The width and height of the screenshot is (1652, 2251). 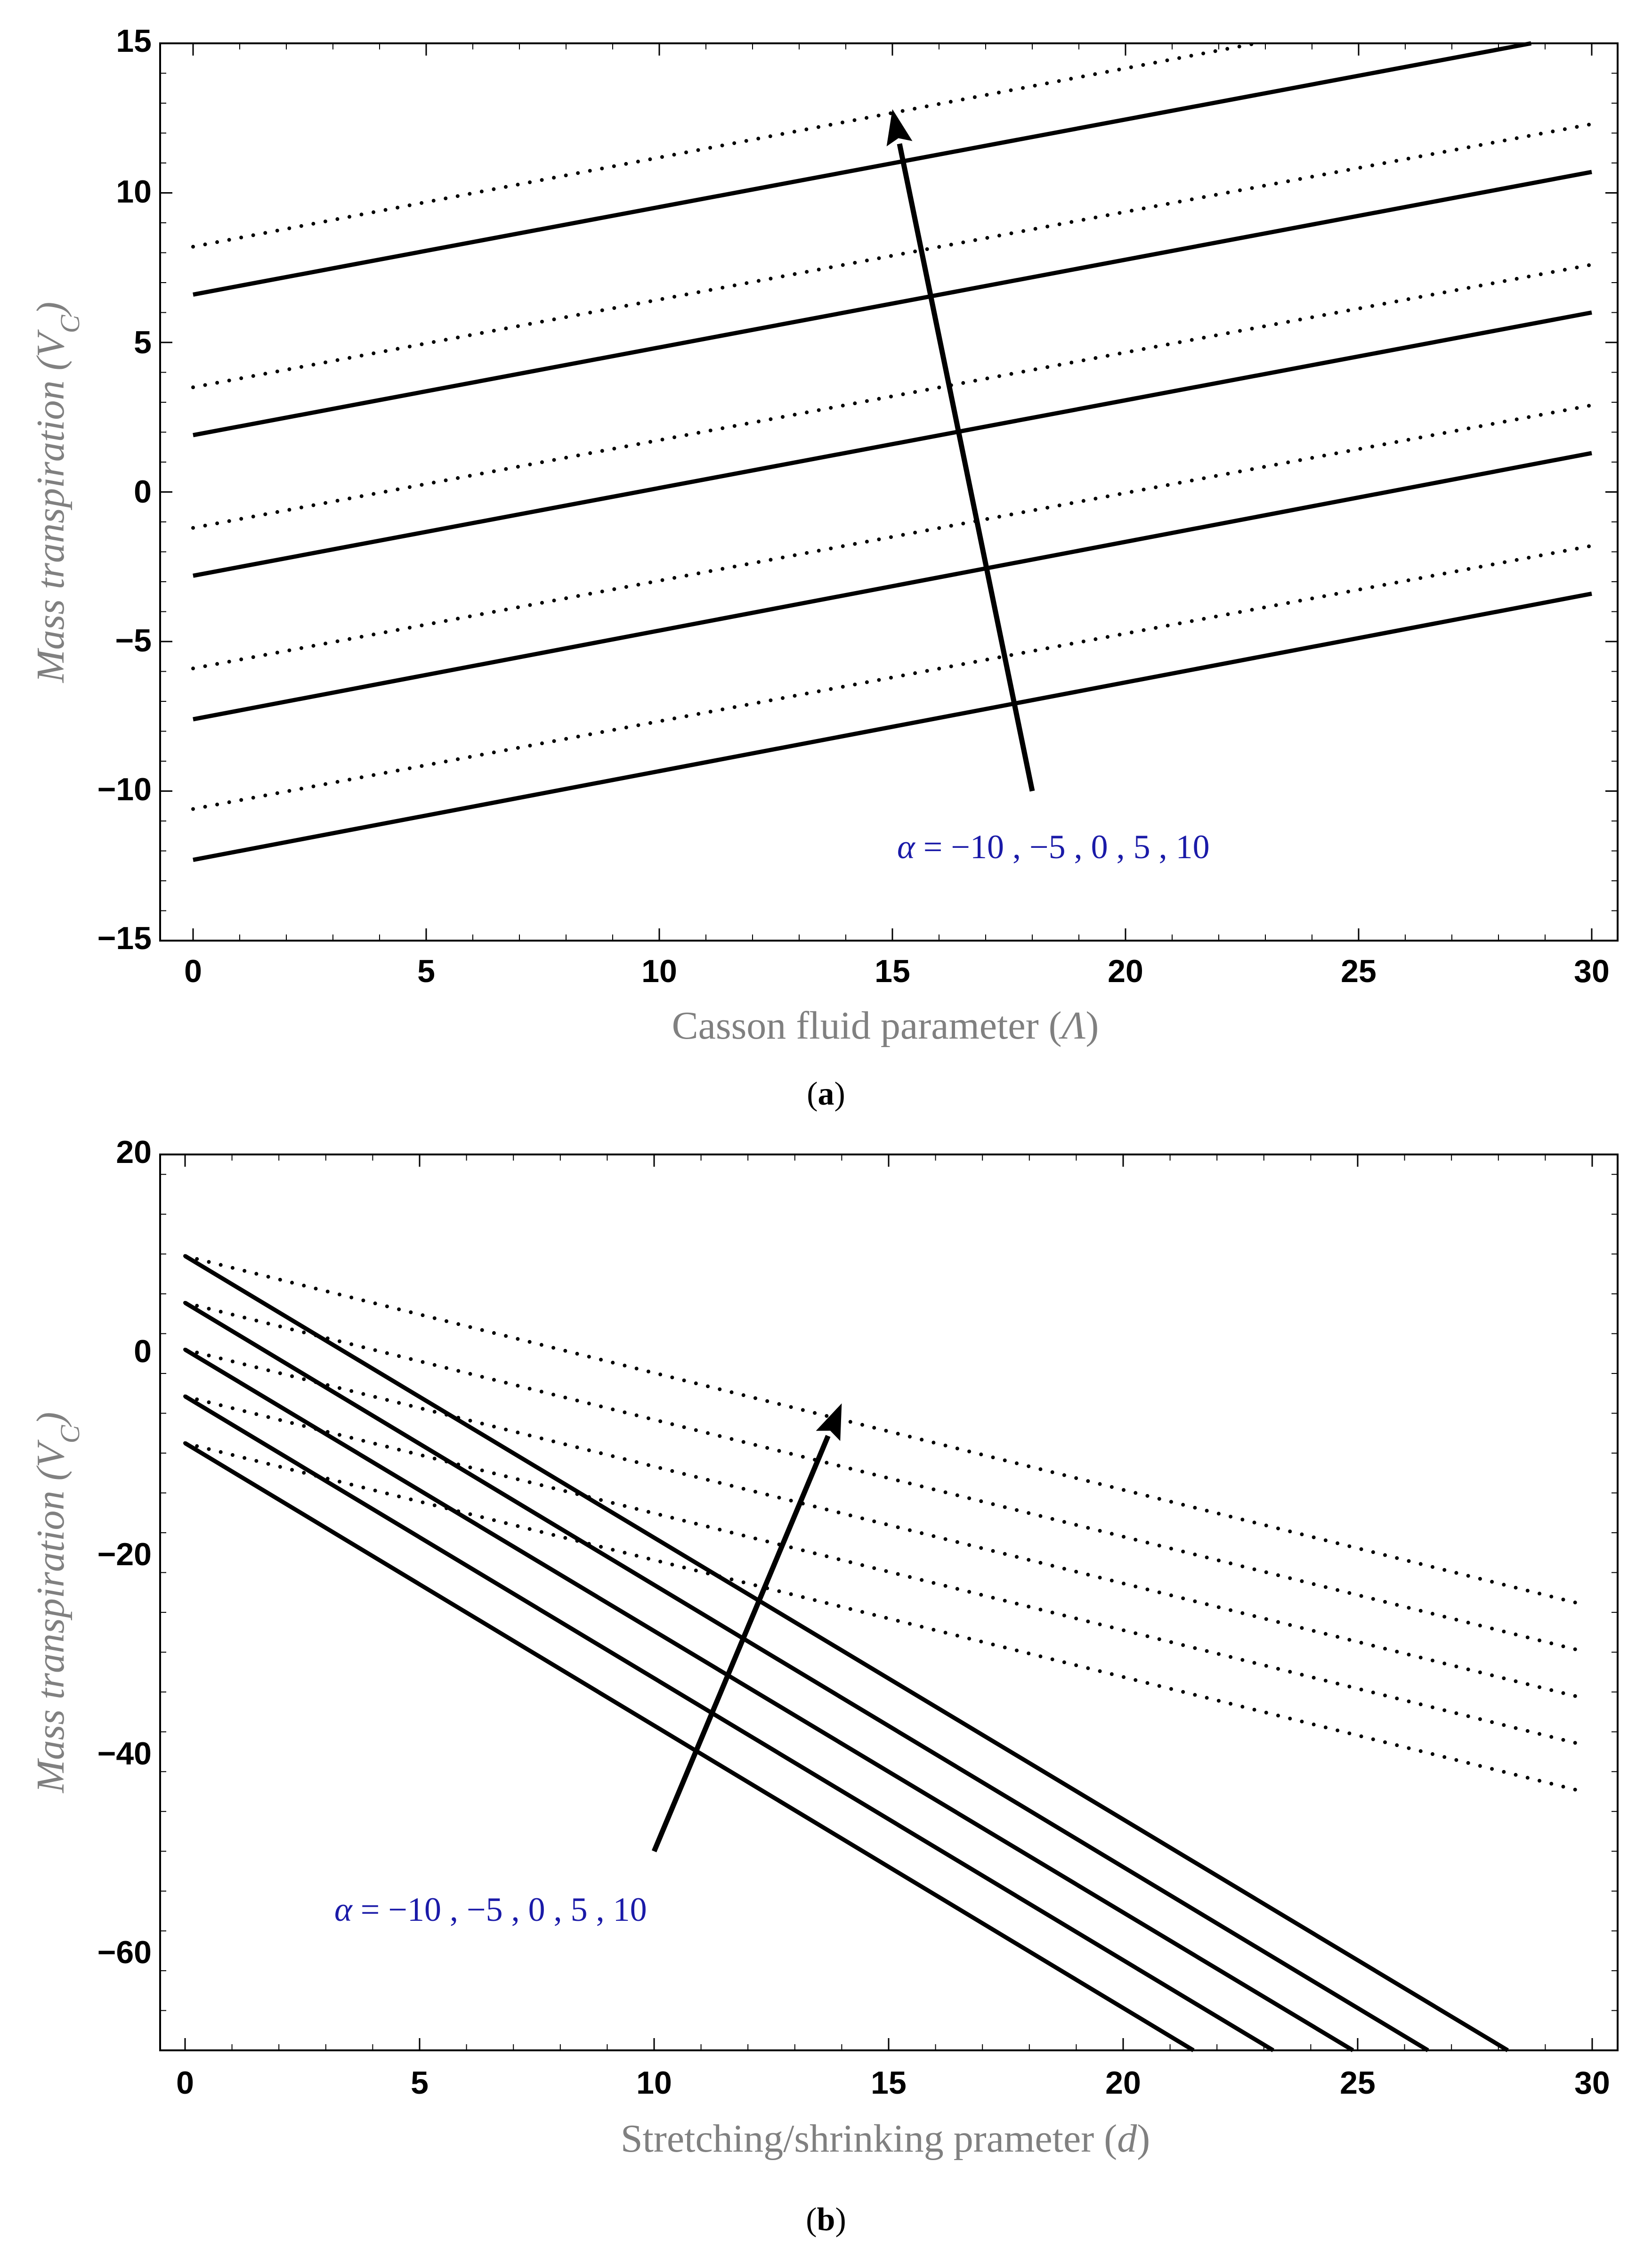 I want to click on panel-b-y-axis-title: Mass transpiration (VC), so click(x=57, y=1603).